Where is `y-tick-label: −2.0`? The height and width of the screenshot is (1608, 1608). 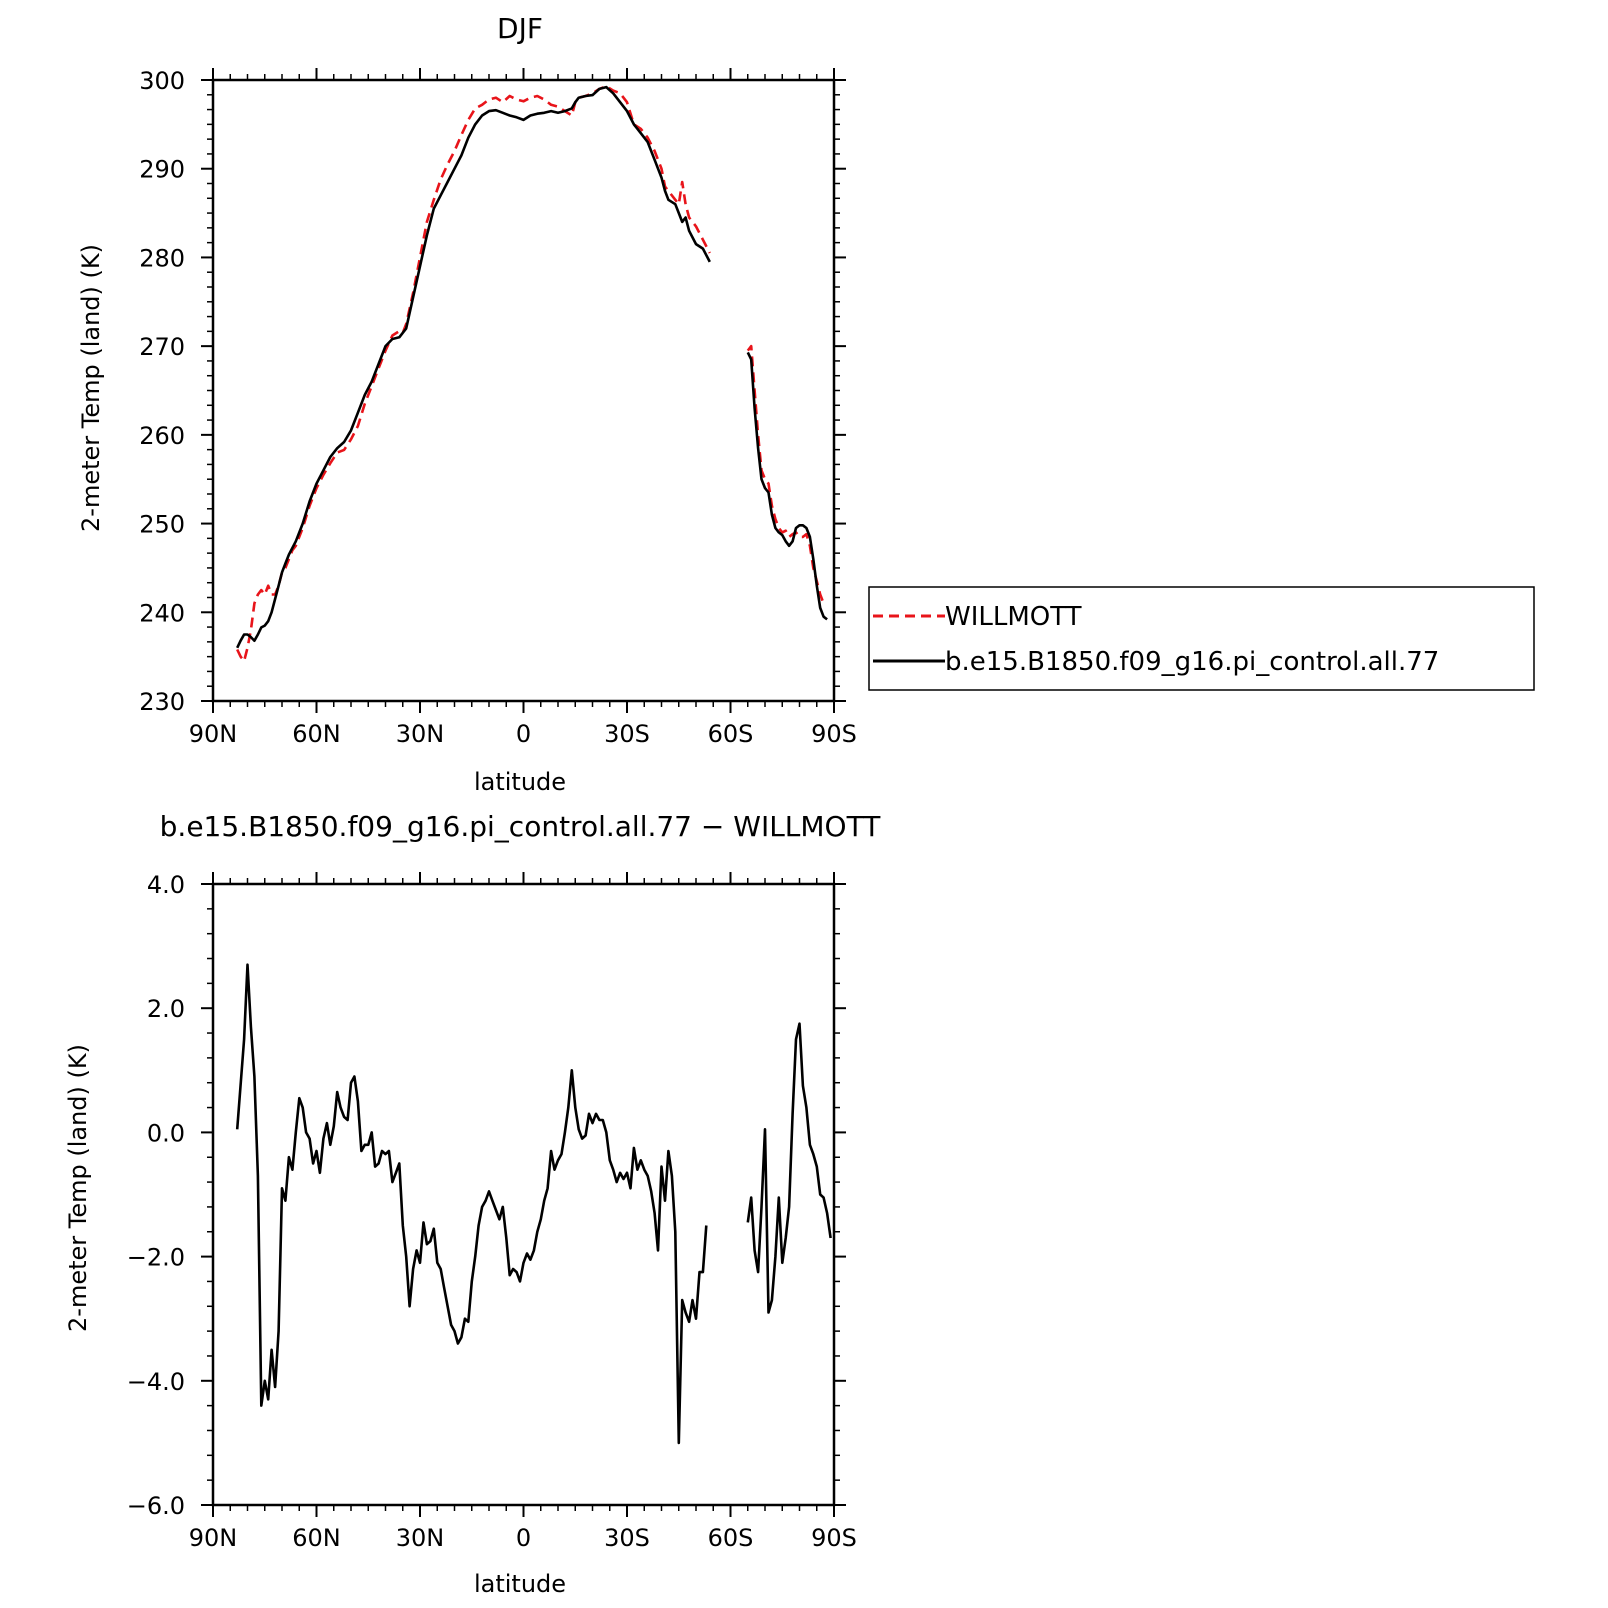 y-tick-label: −2.0 is located at coordinates (156, 1258).